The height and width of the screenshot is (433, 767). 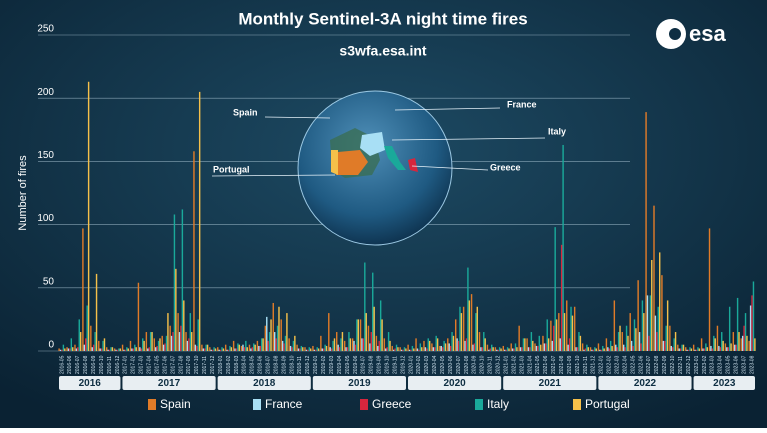 What do you see at coordinates (284, 364) in the screenshot?
I see `x-tick-label: 2018-09` at bounding box center [284, 364].